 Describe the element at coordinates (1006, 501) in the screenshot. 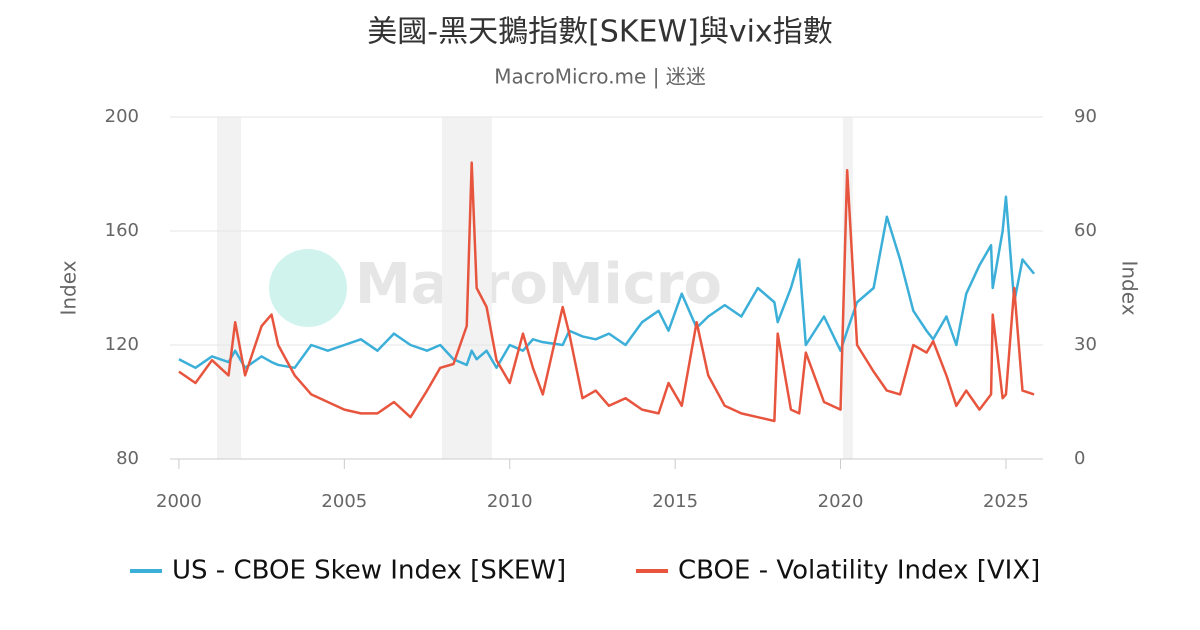

I see `x-tick-label: 2025` at that location.